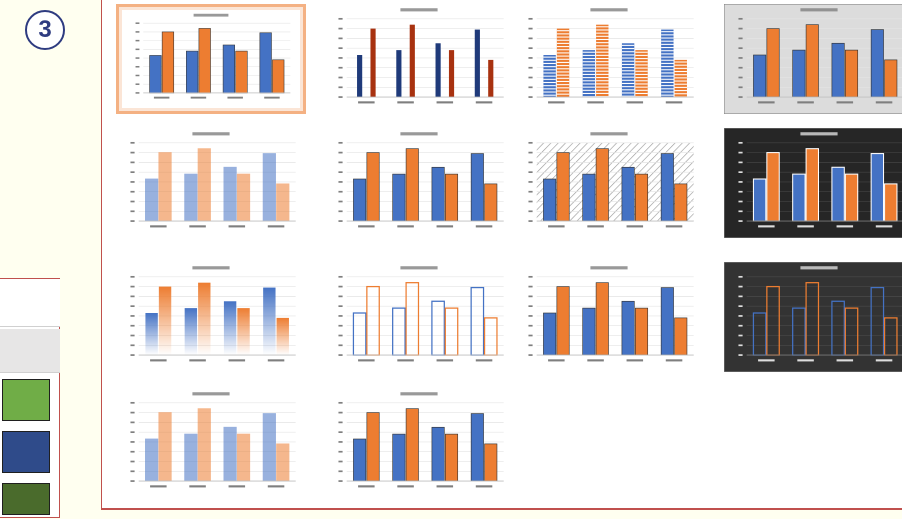 The image size is (902, 519). I want to click on swatch-dark-blue, so click(30, 452).